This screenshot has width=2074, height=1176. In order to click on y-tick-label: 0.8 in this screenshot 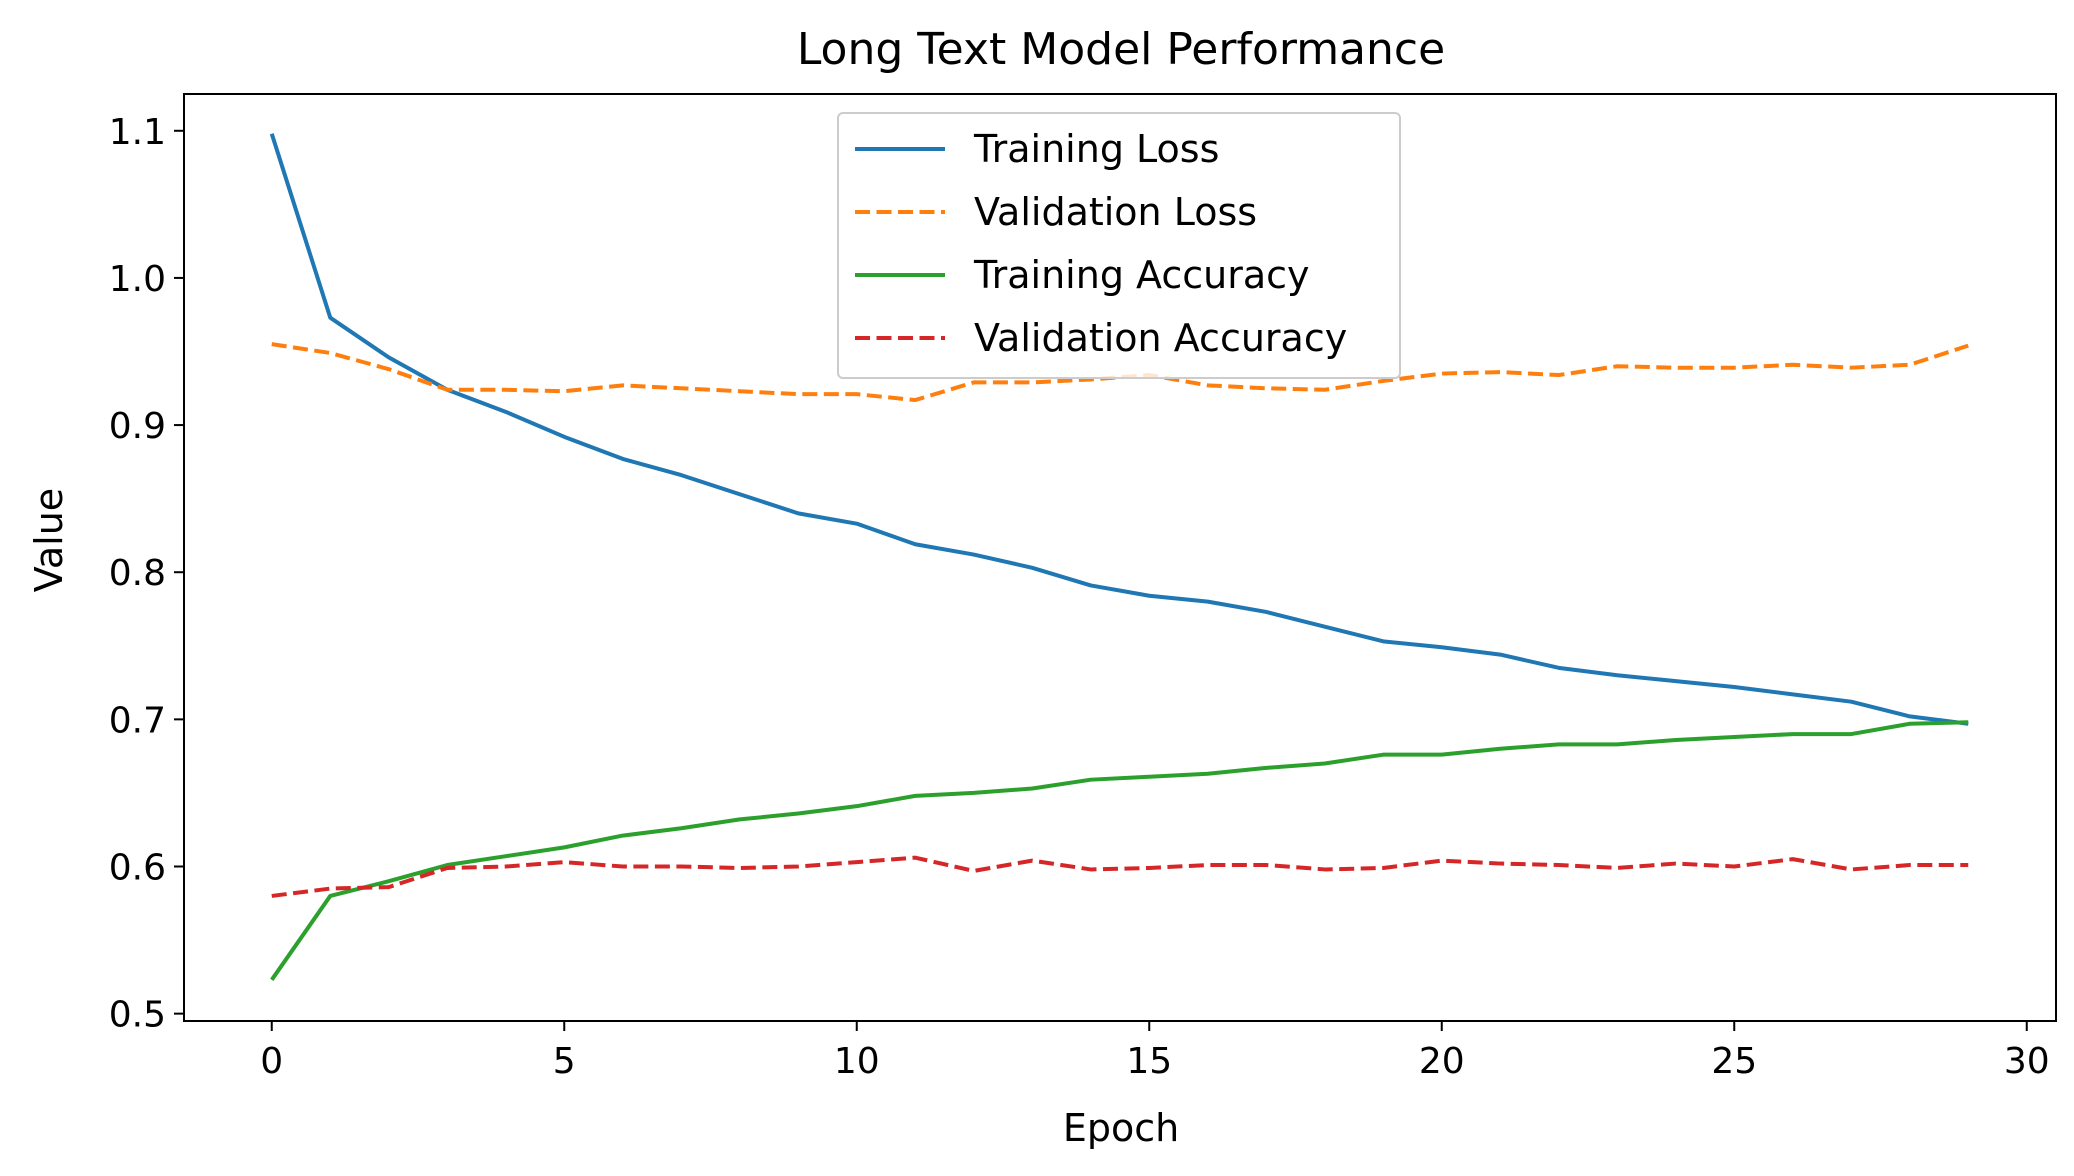, I will do `click(137, 573)`.